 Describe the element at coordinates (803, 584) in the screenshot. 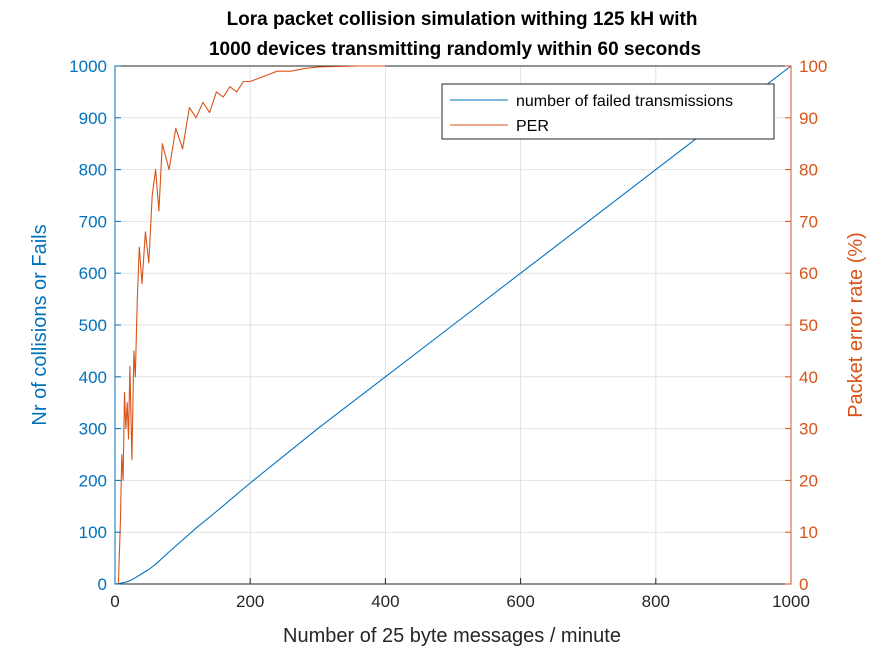

I see `y-right-tick-label: 0` at that location.